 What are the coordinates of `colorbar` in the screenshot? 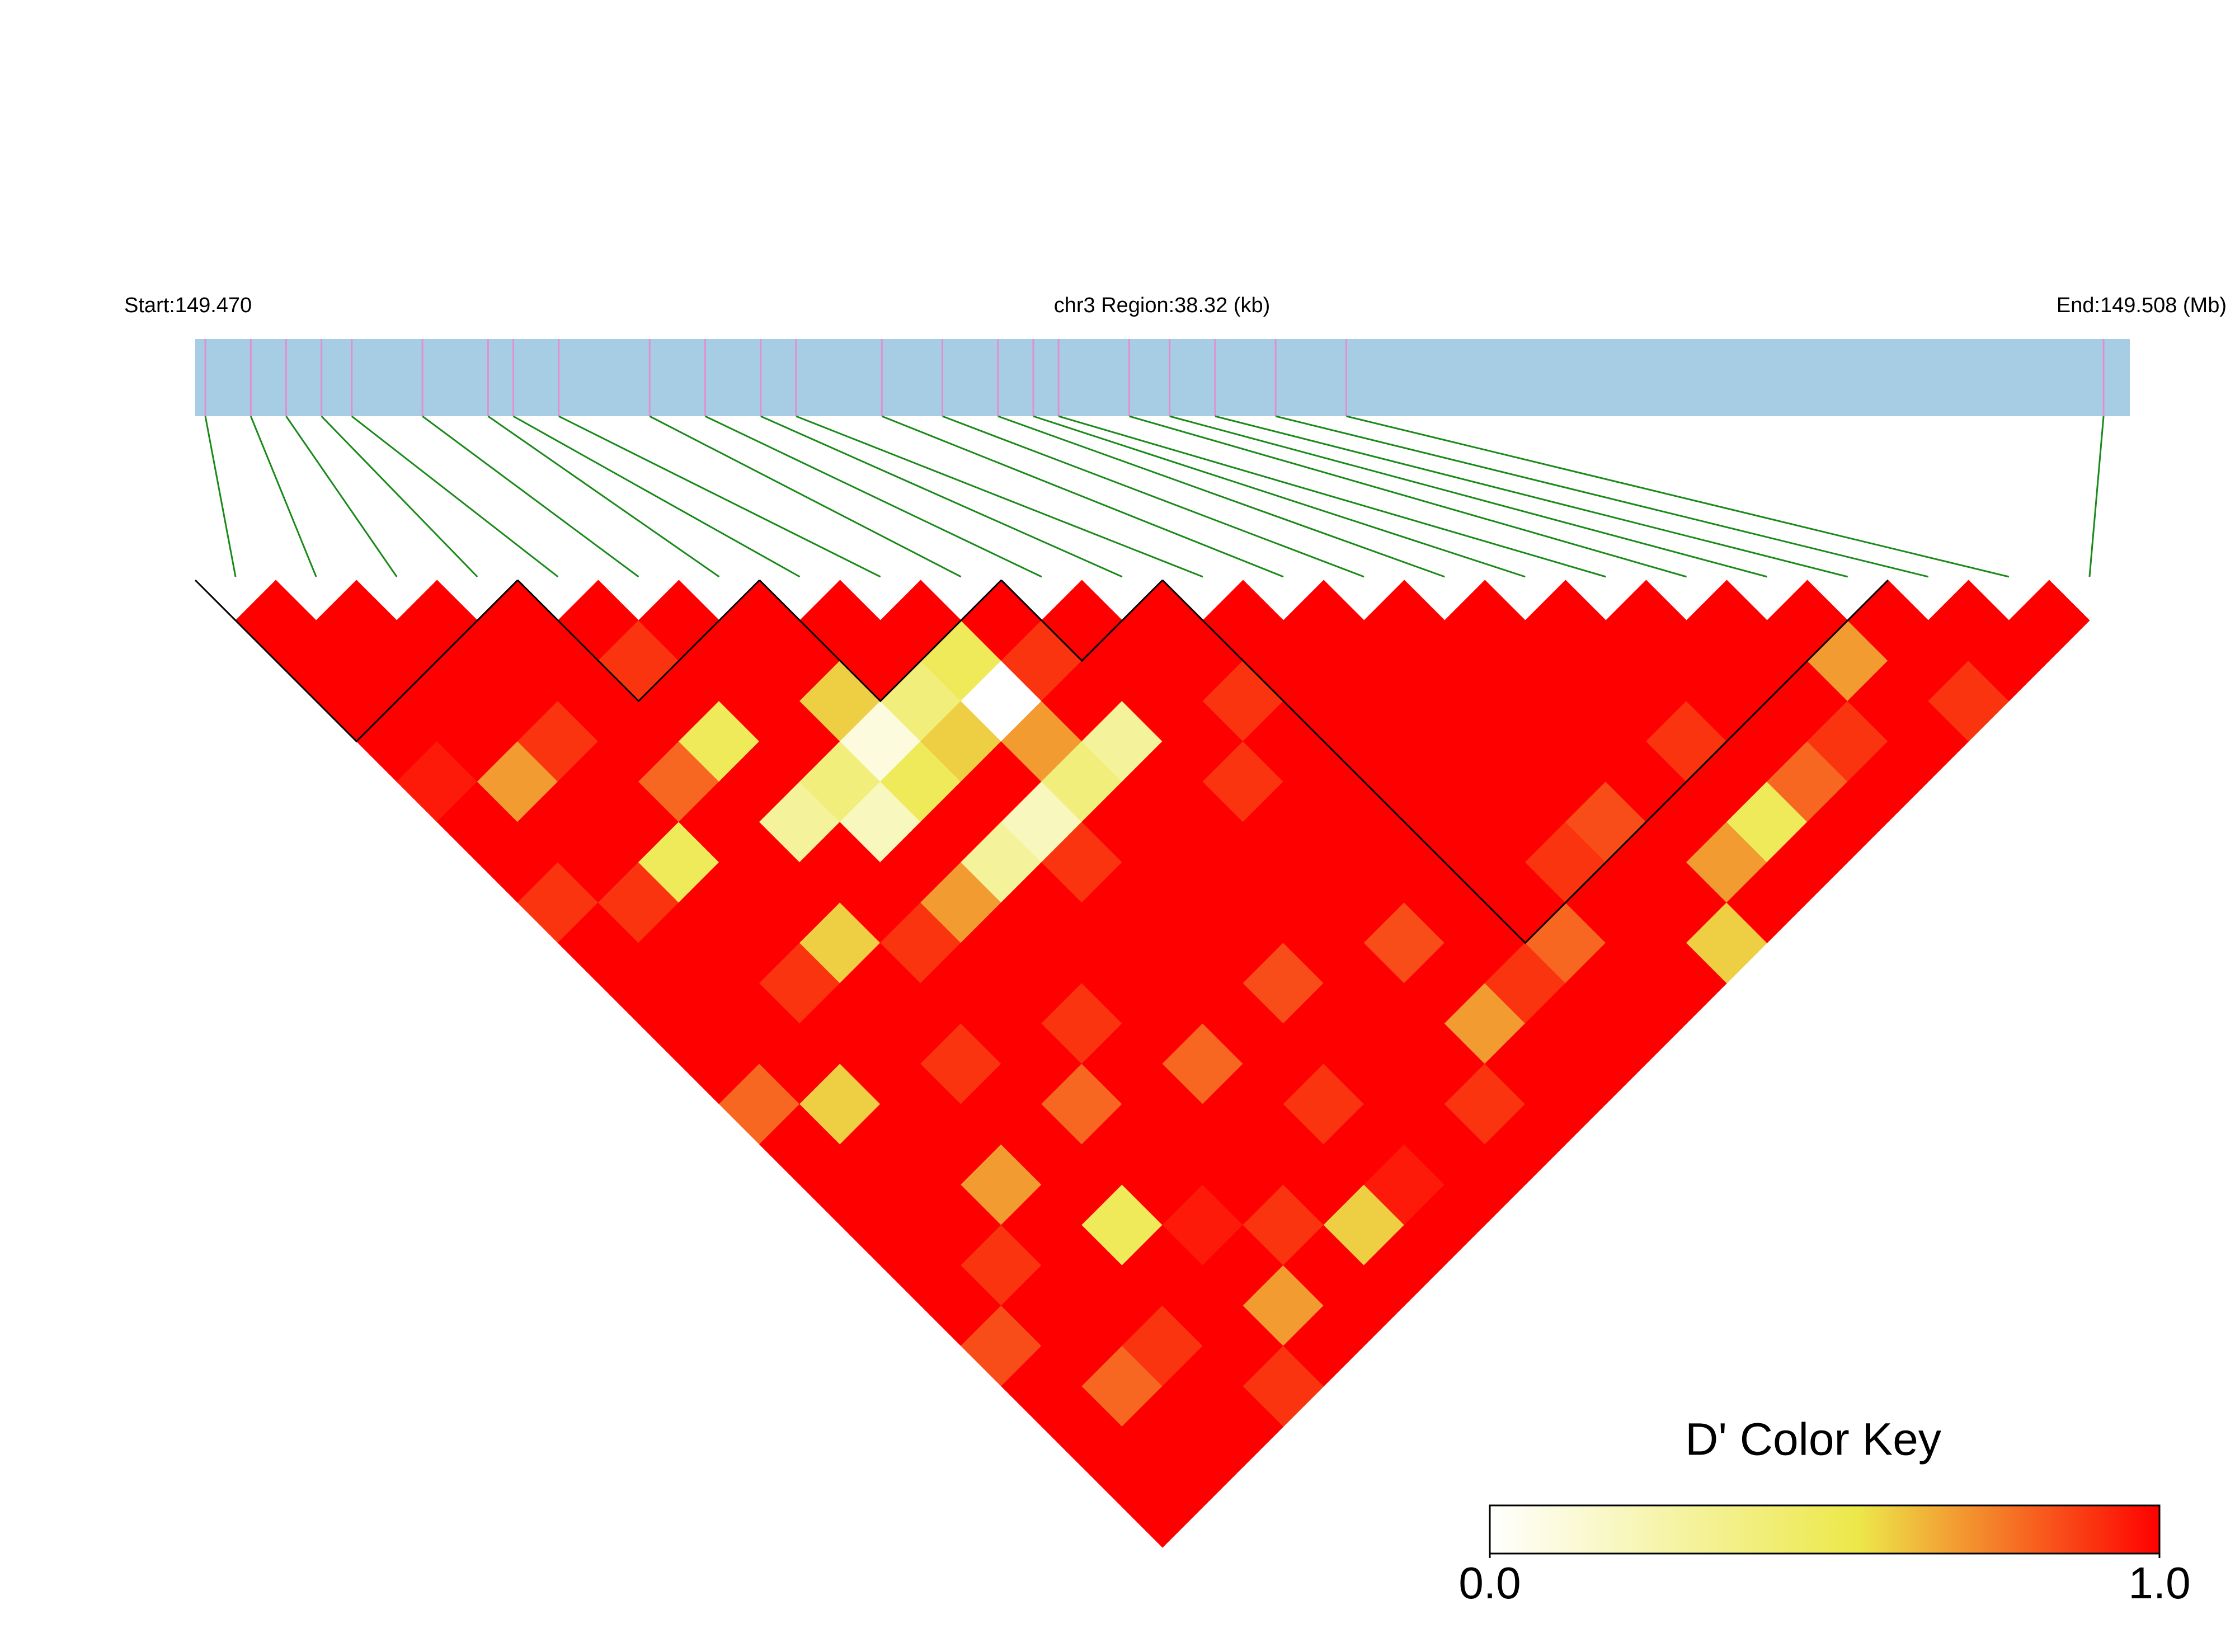 It's located at (1825, 1529).